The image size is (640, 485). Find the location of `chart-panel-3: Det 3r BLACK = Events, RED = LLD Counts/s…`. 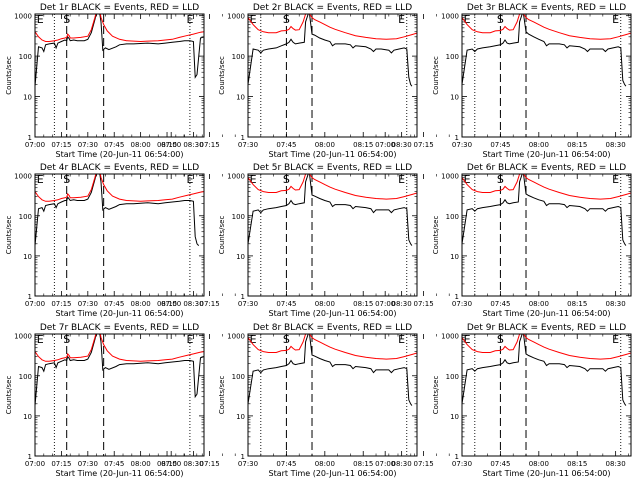

chart-panel-3: Det 3r BLACK = Events, RED = LLD Counts/s… is located at coordinates (503, 81).